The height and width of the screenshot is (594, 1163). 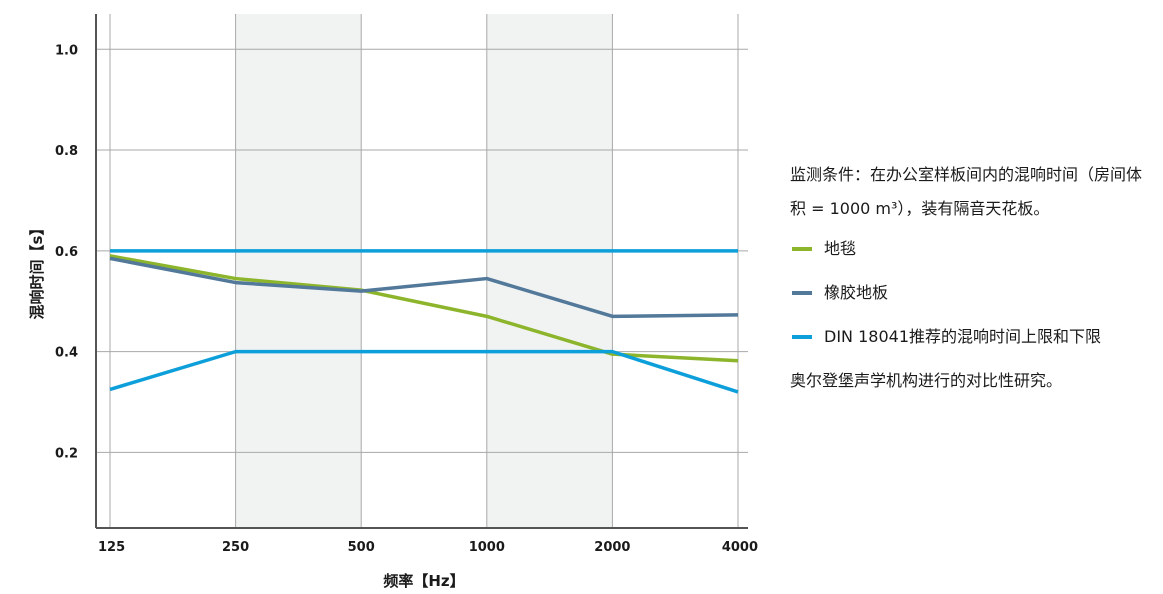 What do you see at coordinates (840, 248) in the screenshot?
I see `legend-label-carpet: 地毯` at bounding box center [840, 248].